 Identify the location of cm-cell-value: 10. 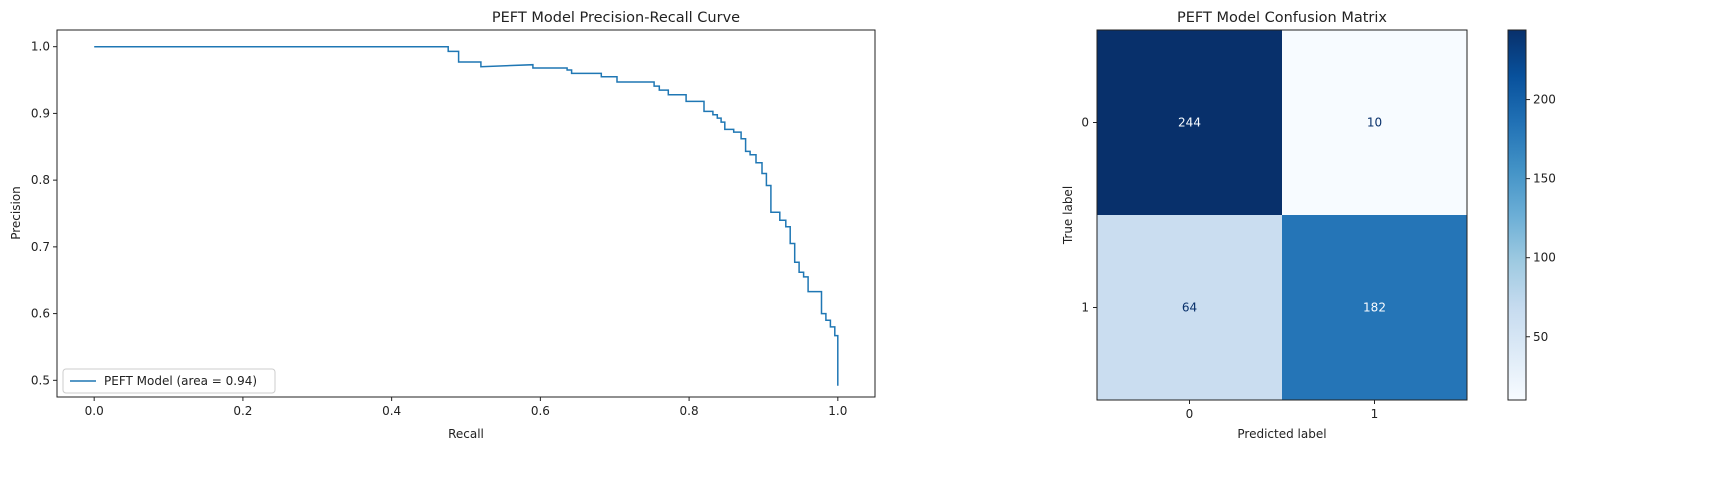
(1374, 123).